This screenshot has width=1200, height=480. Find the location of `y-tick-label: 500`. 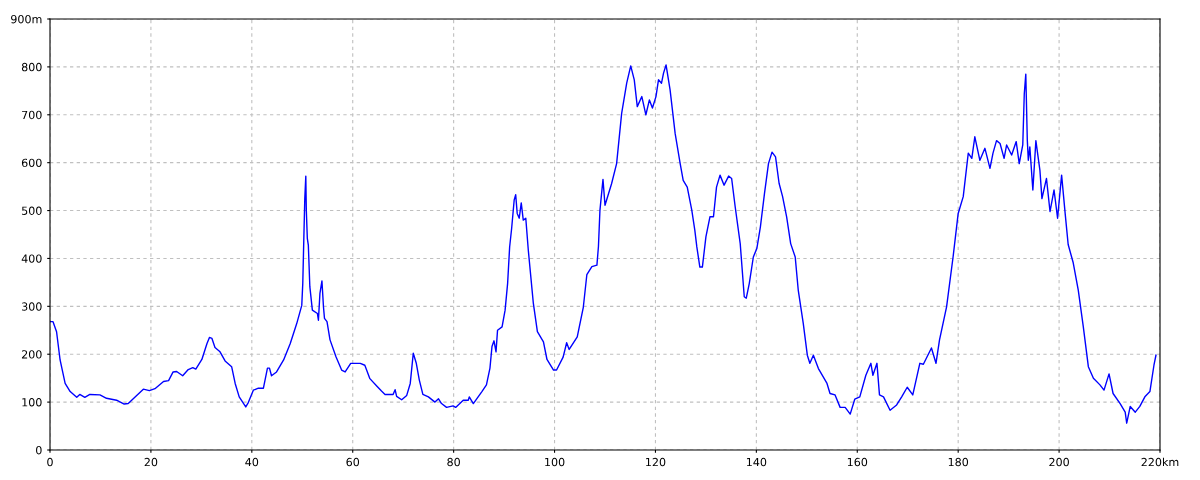

y-tick-label: 500 is located at coordinates (32, 210).